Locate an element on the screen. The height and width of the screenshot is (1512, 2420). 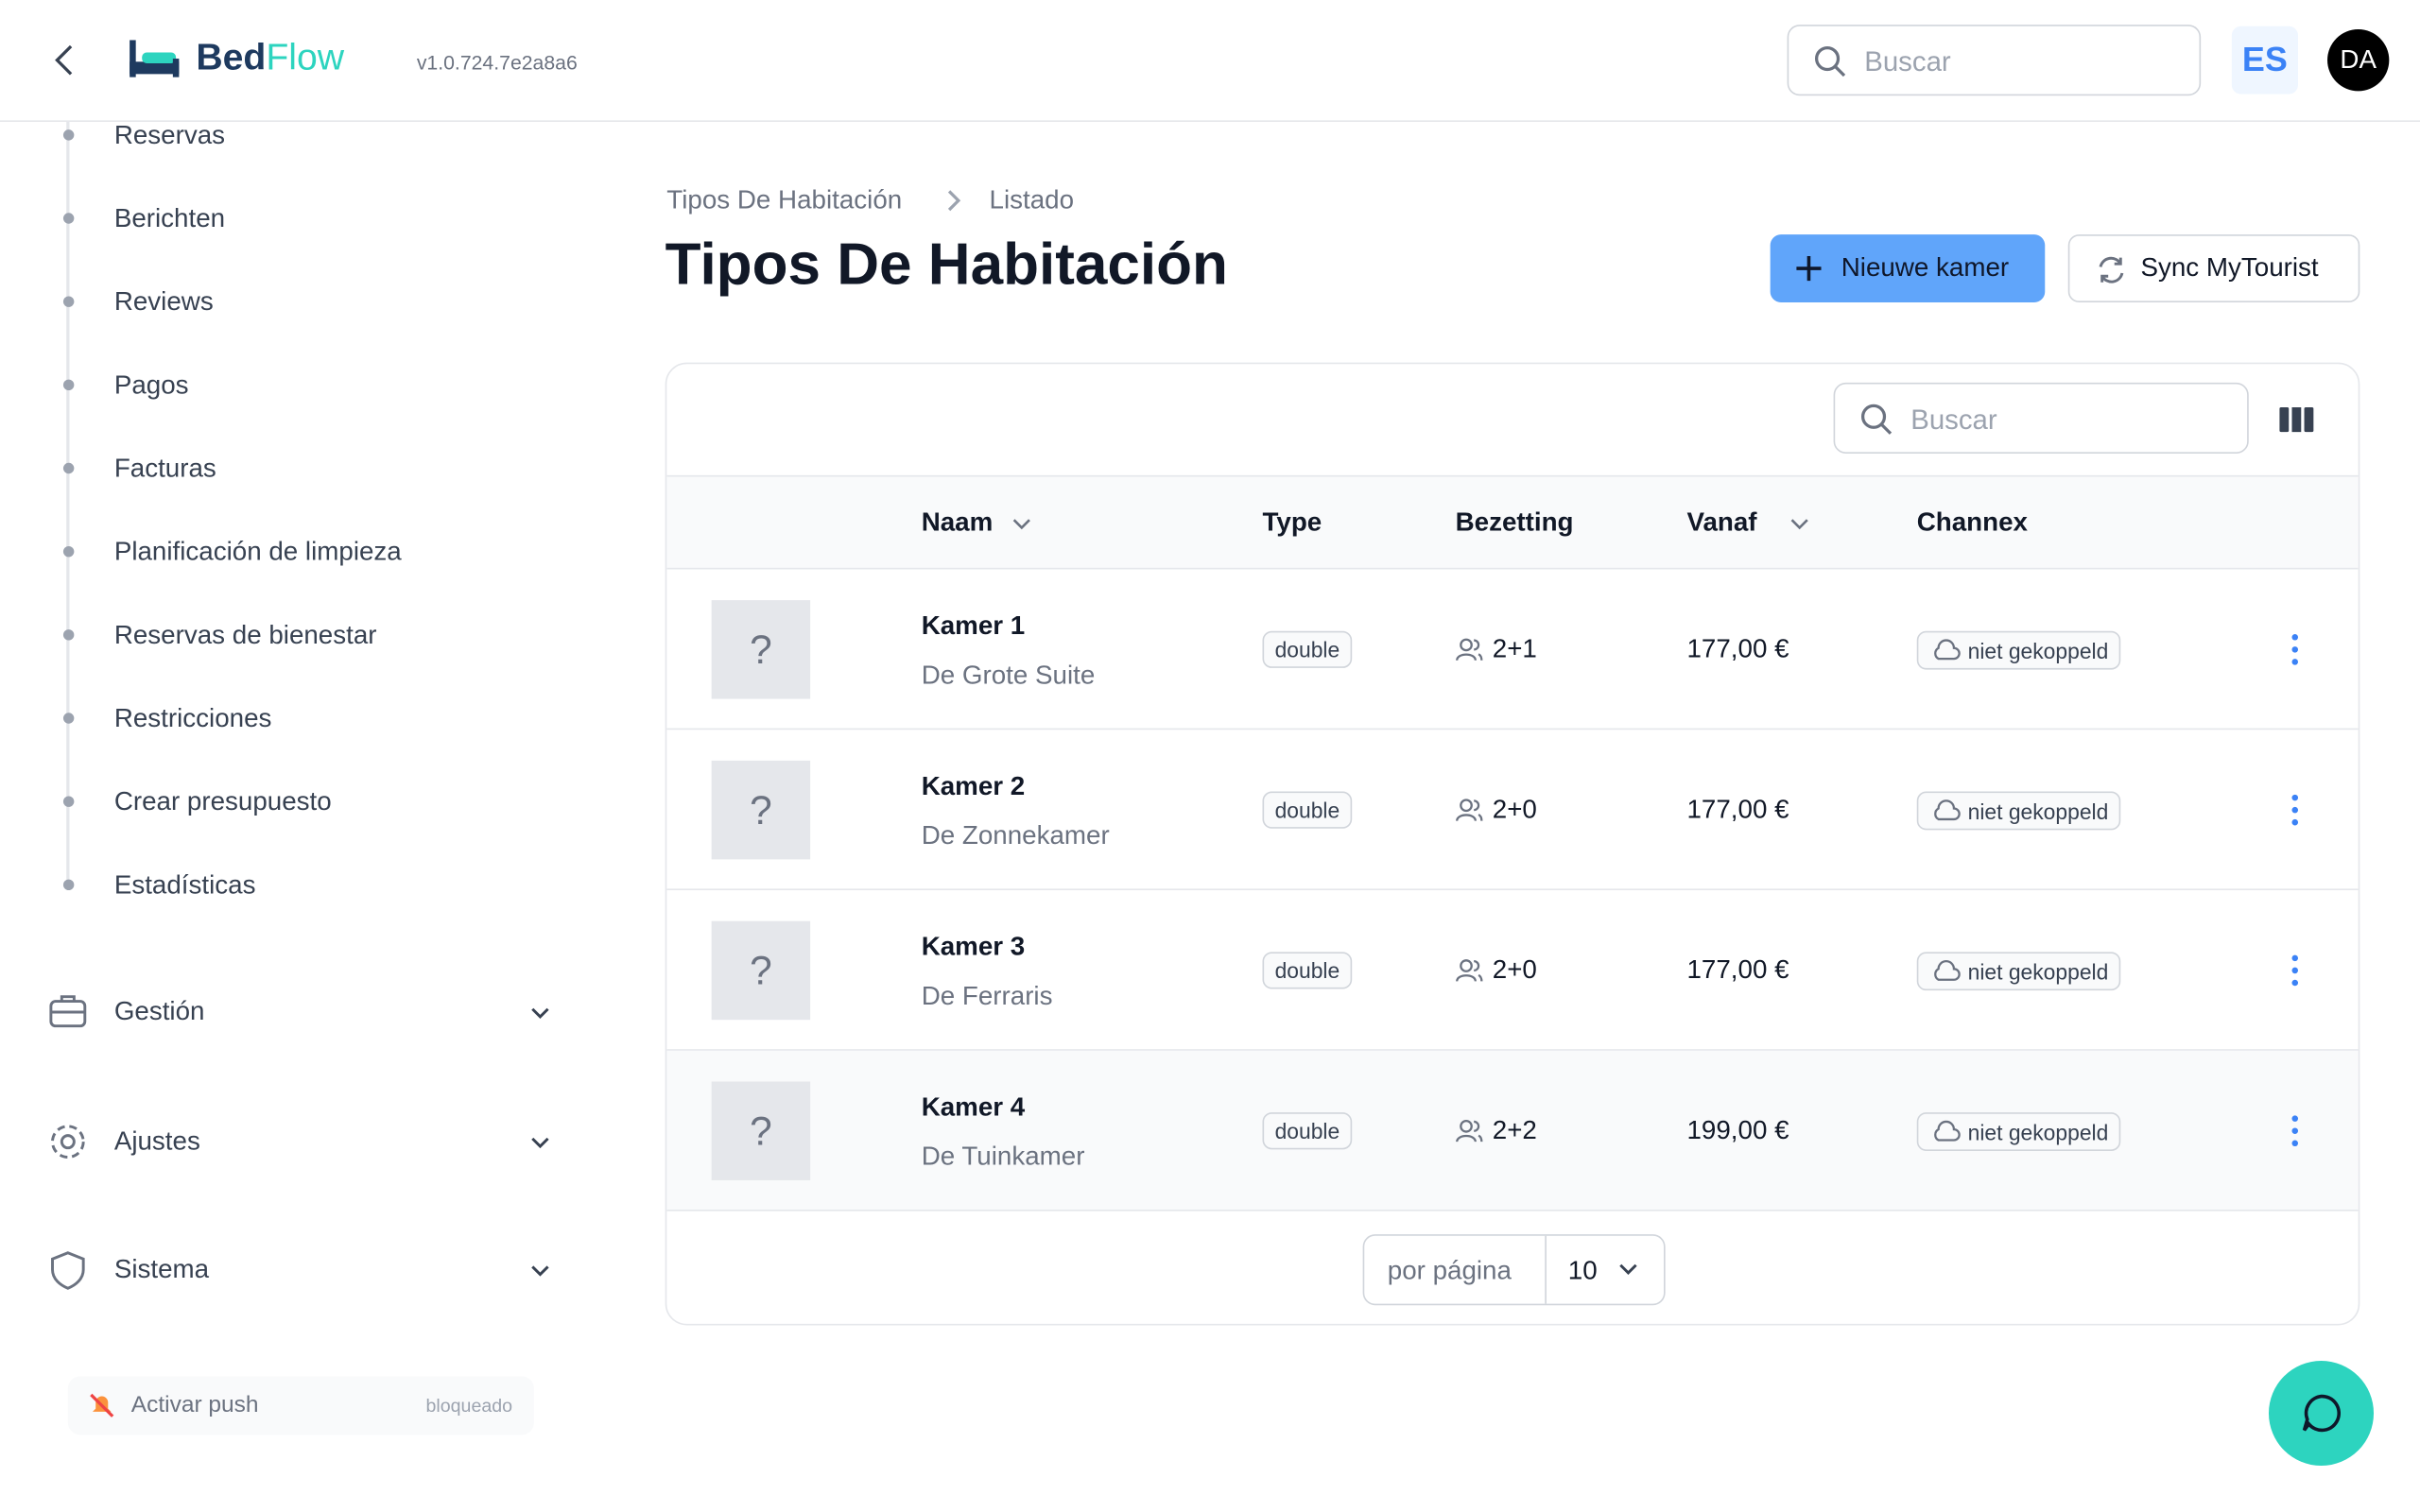
top-bar is located at coordinates (1210, 61).